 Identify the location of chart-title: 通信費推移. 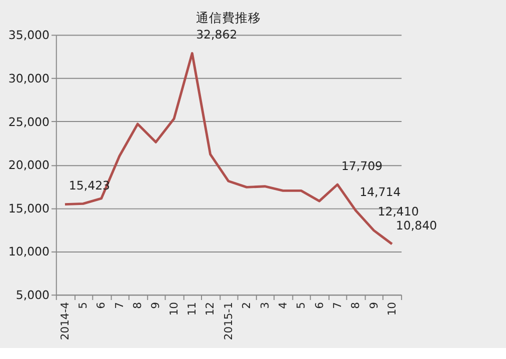
(228, 18).